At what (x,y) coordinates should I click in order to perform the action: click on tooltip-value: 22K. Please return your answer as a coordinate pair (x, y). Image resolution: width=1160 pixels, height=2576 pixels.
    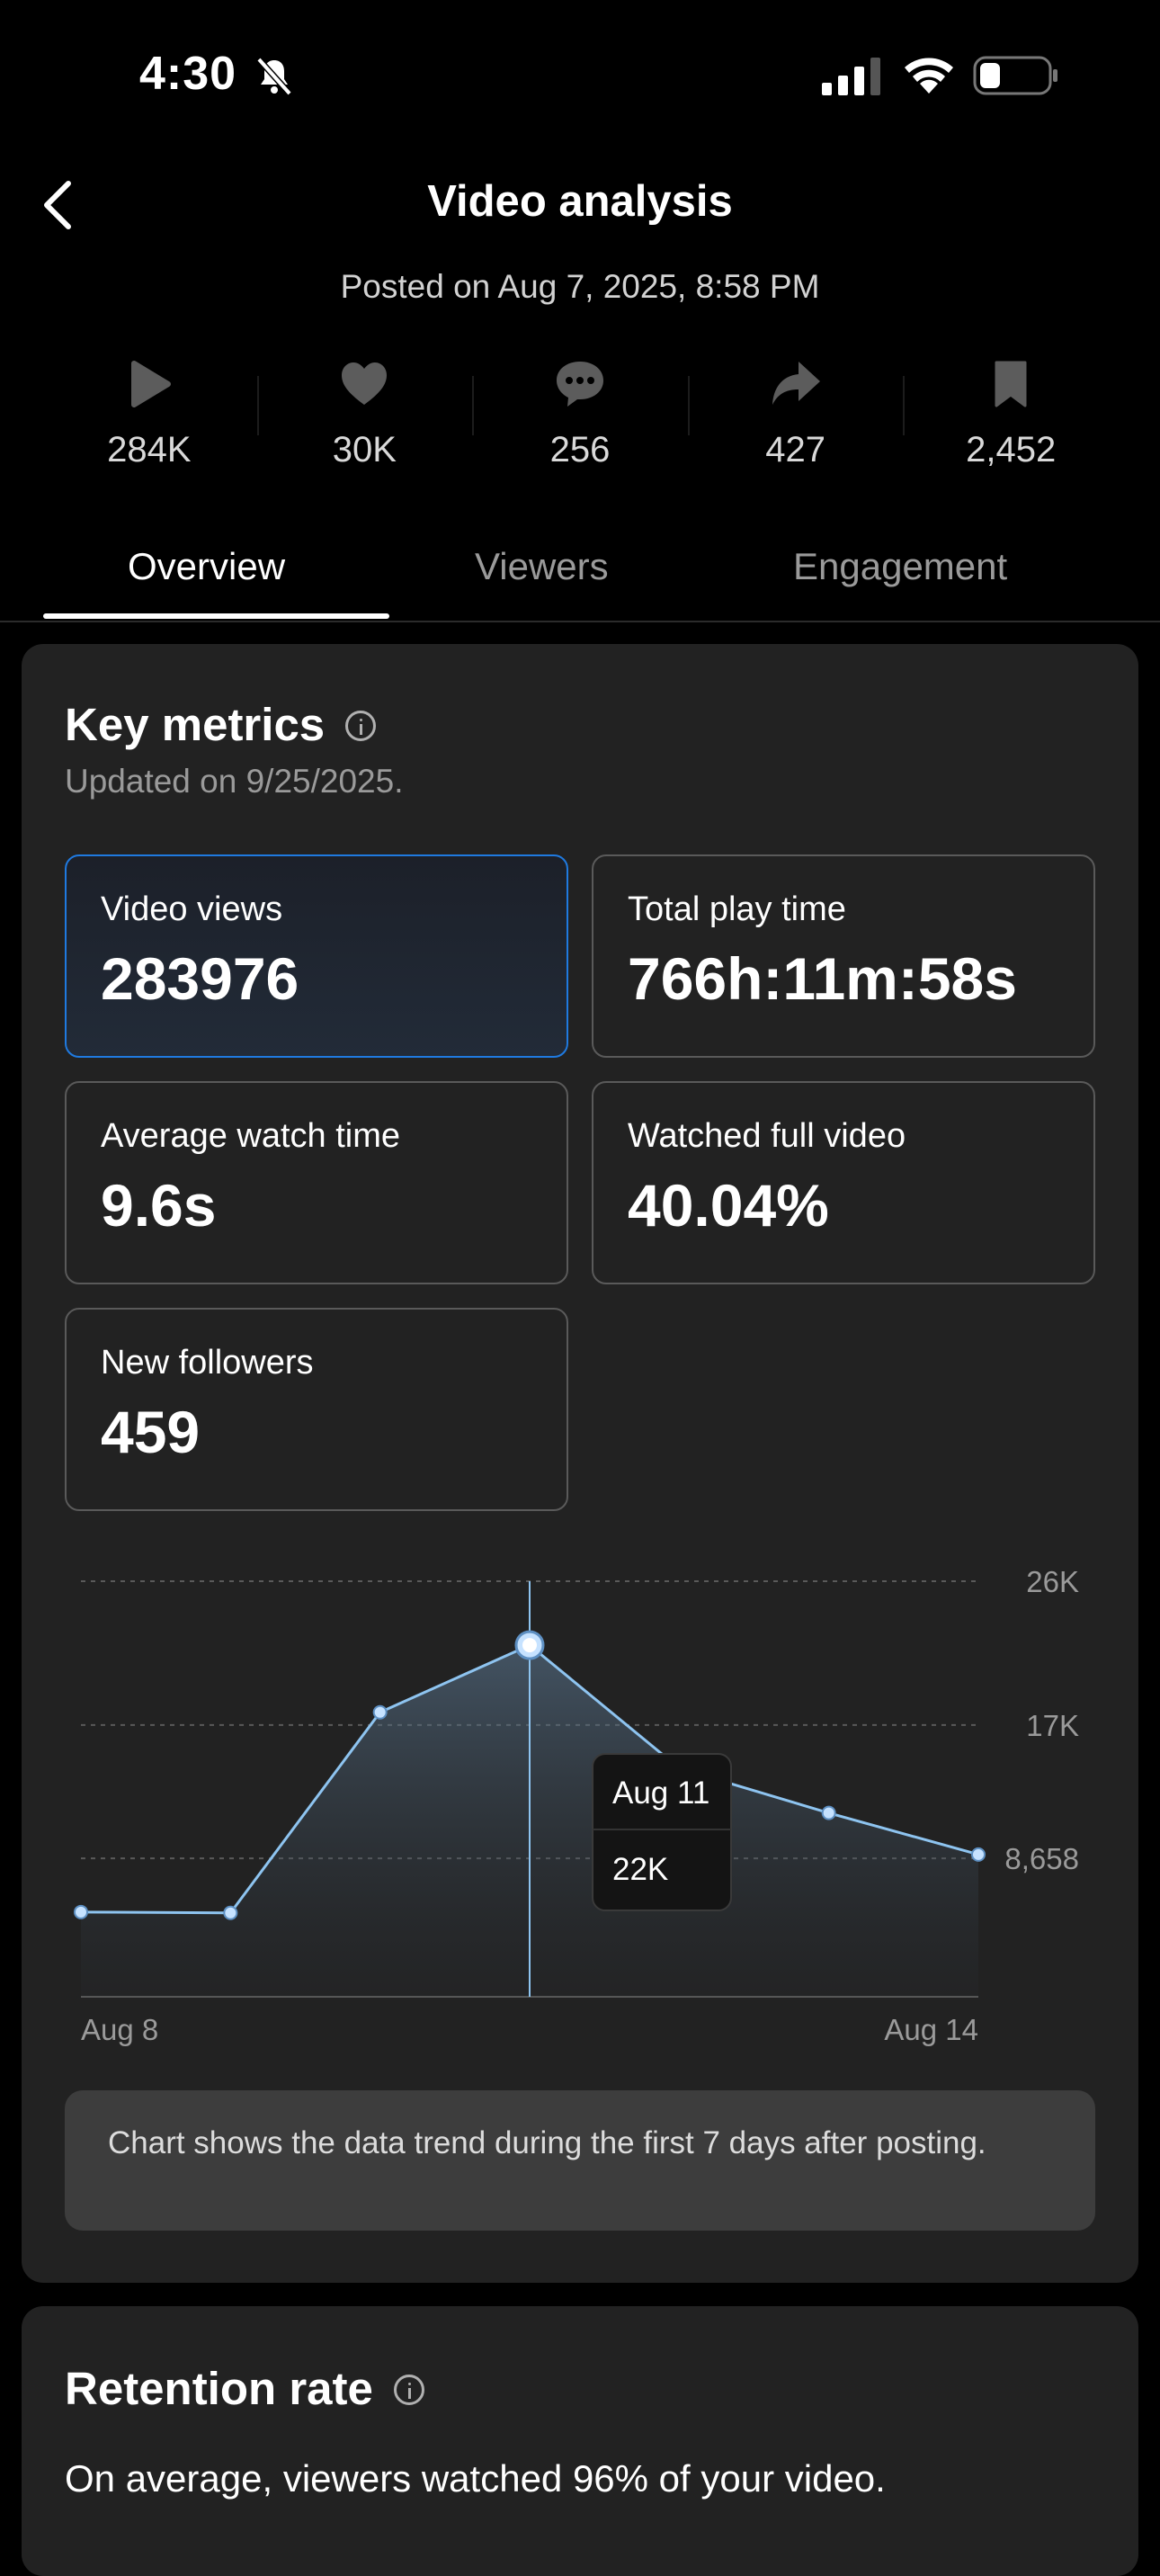
    Looking at the image, I should click on (640, 1869).